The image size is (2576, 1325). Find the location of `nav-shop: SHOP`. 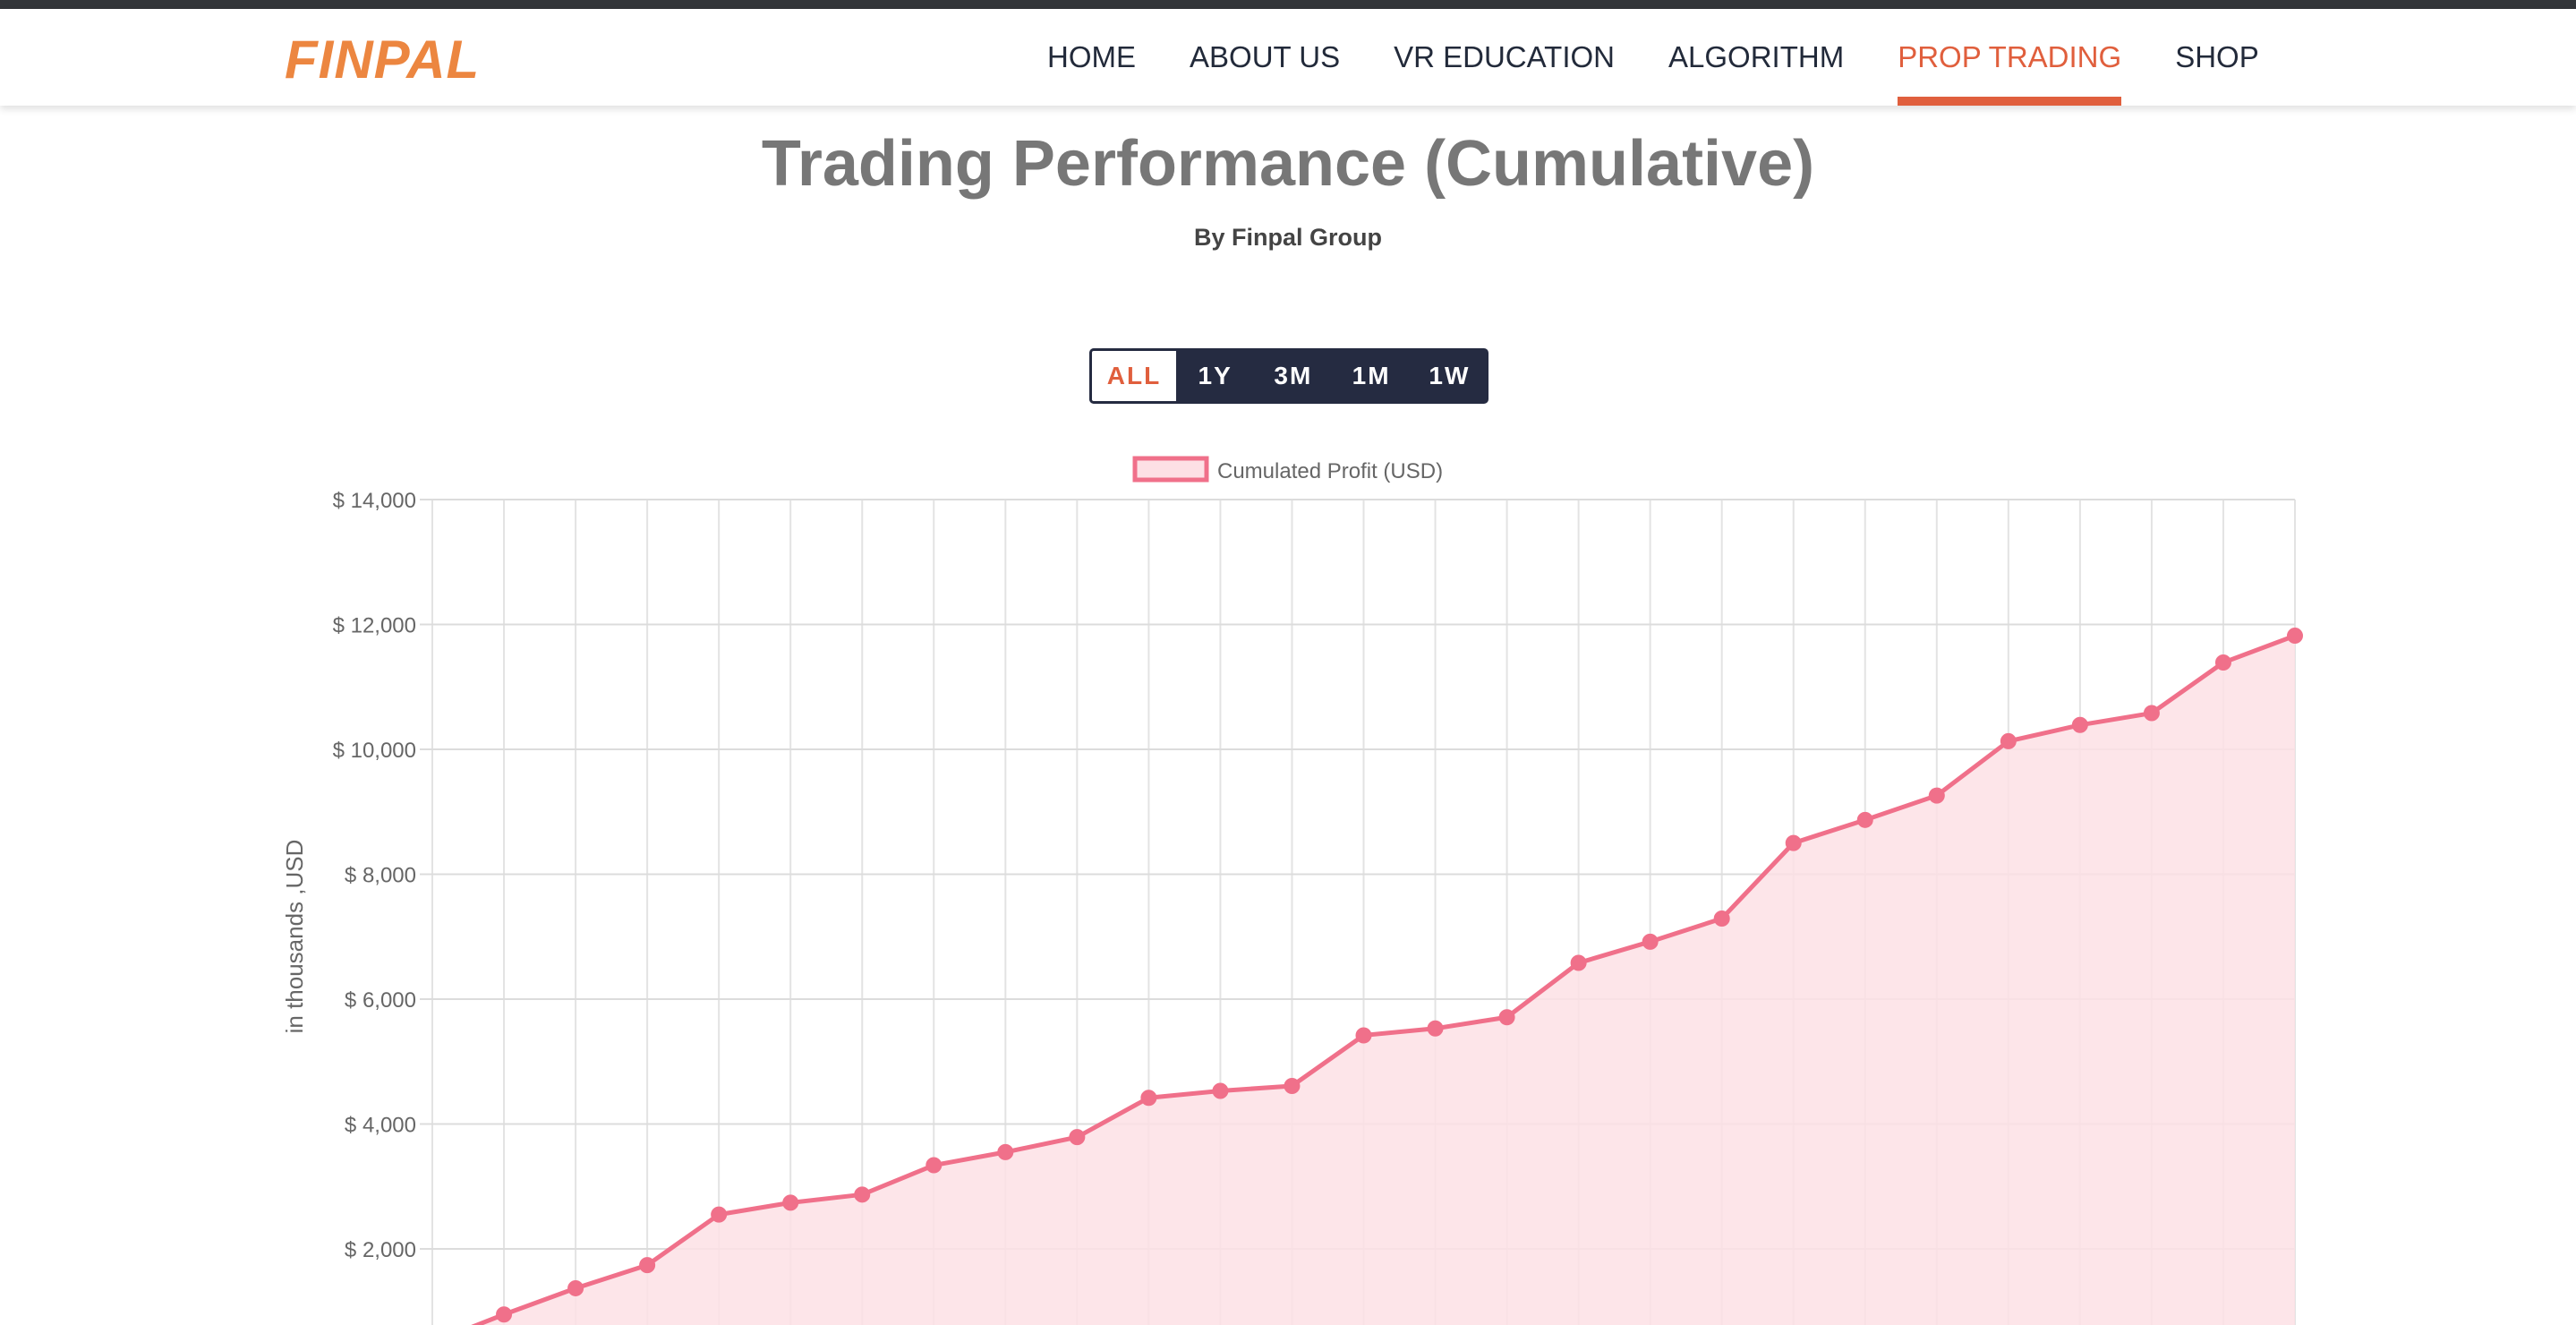

nav-shop: SHOP is located at coordinates (2217, 56).